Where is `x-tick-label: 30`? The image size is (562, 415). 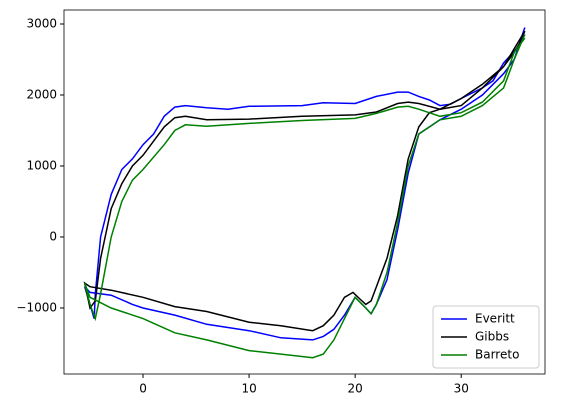 x-tick-label: 30 is located at coordinates (461, 389).